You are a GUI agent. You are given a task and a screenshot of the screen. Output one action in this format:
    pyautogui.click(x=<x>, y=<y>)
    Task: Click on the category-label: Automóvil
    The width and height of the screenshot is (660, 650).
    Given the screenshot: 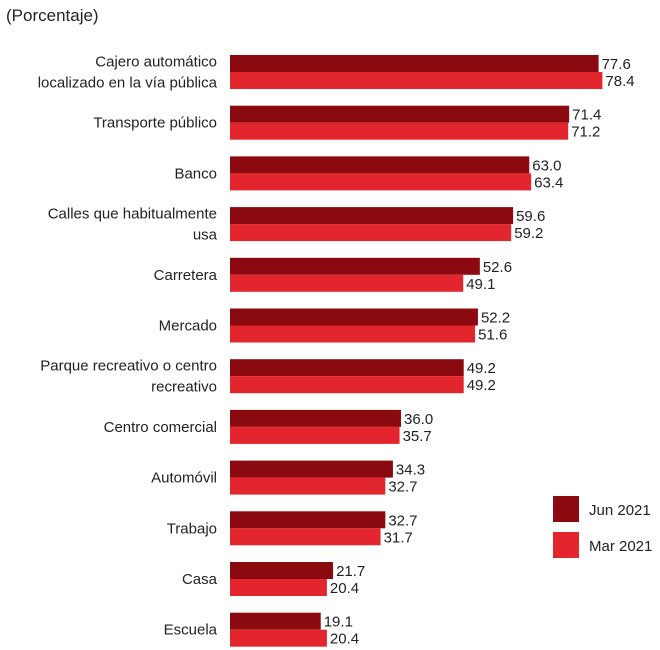 What is the action you would take?
    pyautogui.click(x=184, y=478)
    